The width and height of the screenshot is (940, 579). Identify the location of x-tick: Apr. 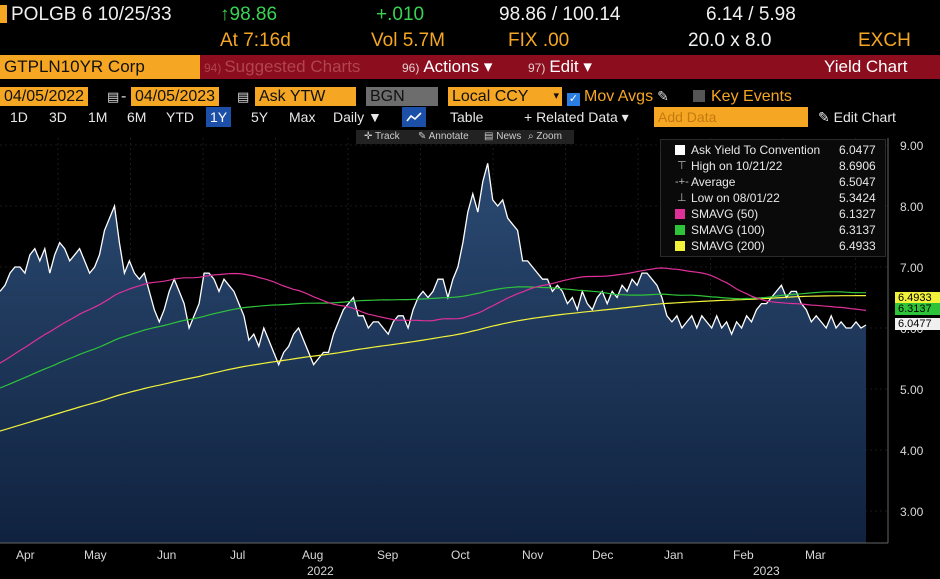
(25, 555).